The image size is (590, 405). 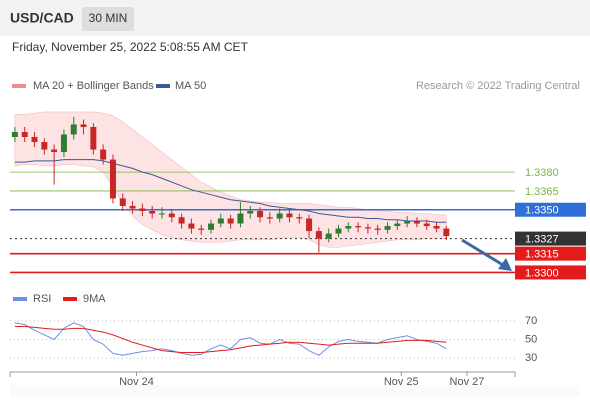 What do you see at coordinates (42, 299) in the screenshot?
I see `legend-label: RSI` at bounding box center [42, 299].